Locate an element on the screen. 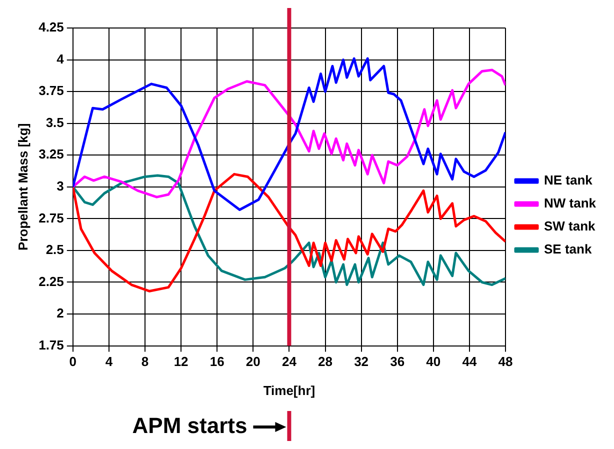 This screenshot has height=449, width=614. legend-label: NW tank is located at coordinates (570, 203).